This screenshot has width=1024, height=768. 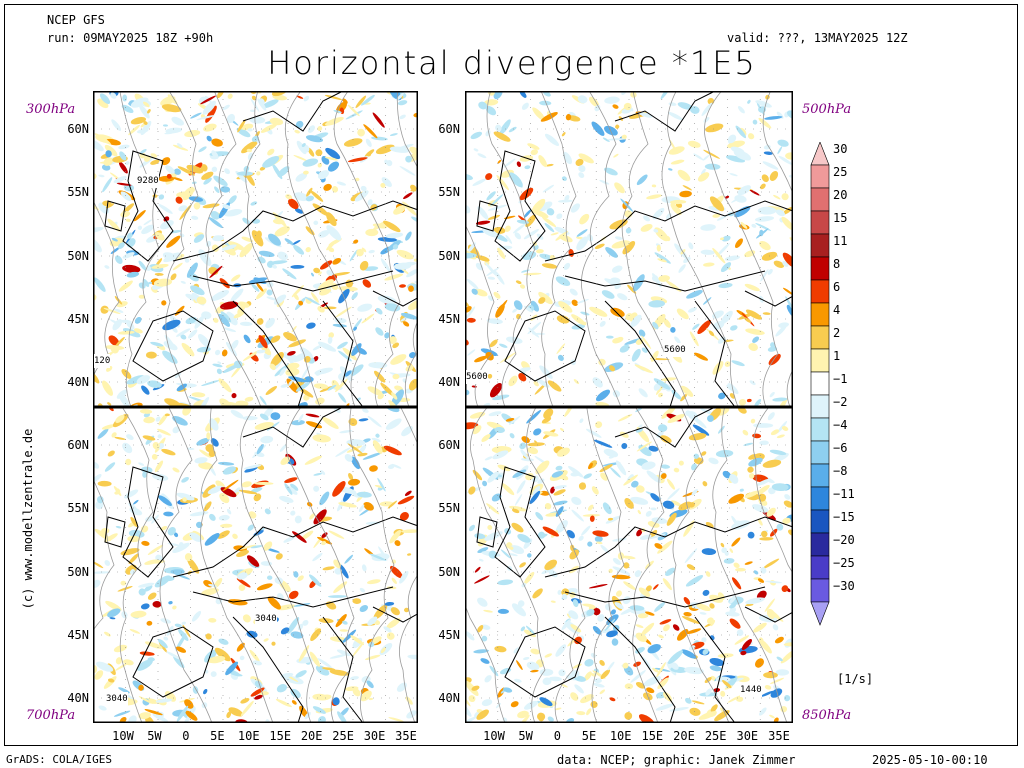 What do you see at coordinates (51, 109) in the screenshot?
I see `level-label-300: 300hPa` at bounding box center [51, 109].